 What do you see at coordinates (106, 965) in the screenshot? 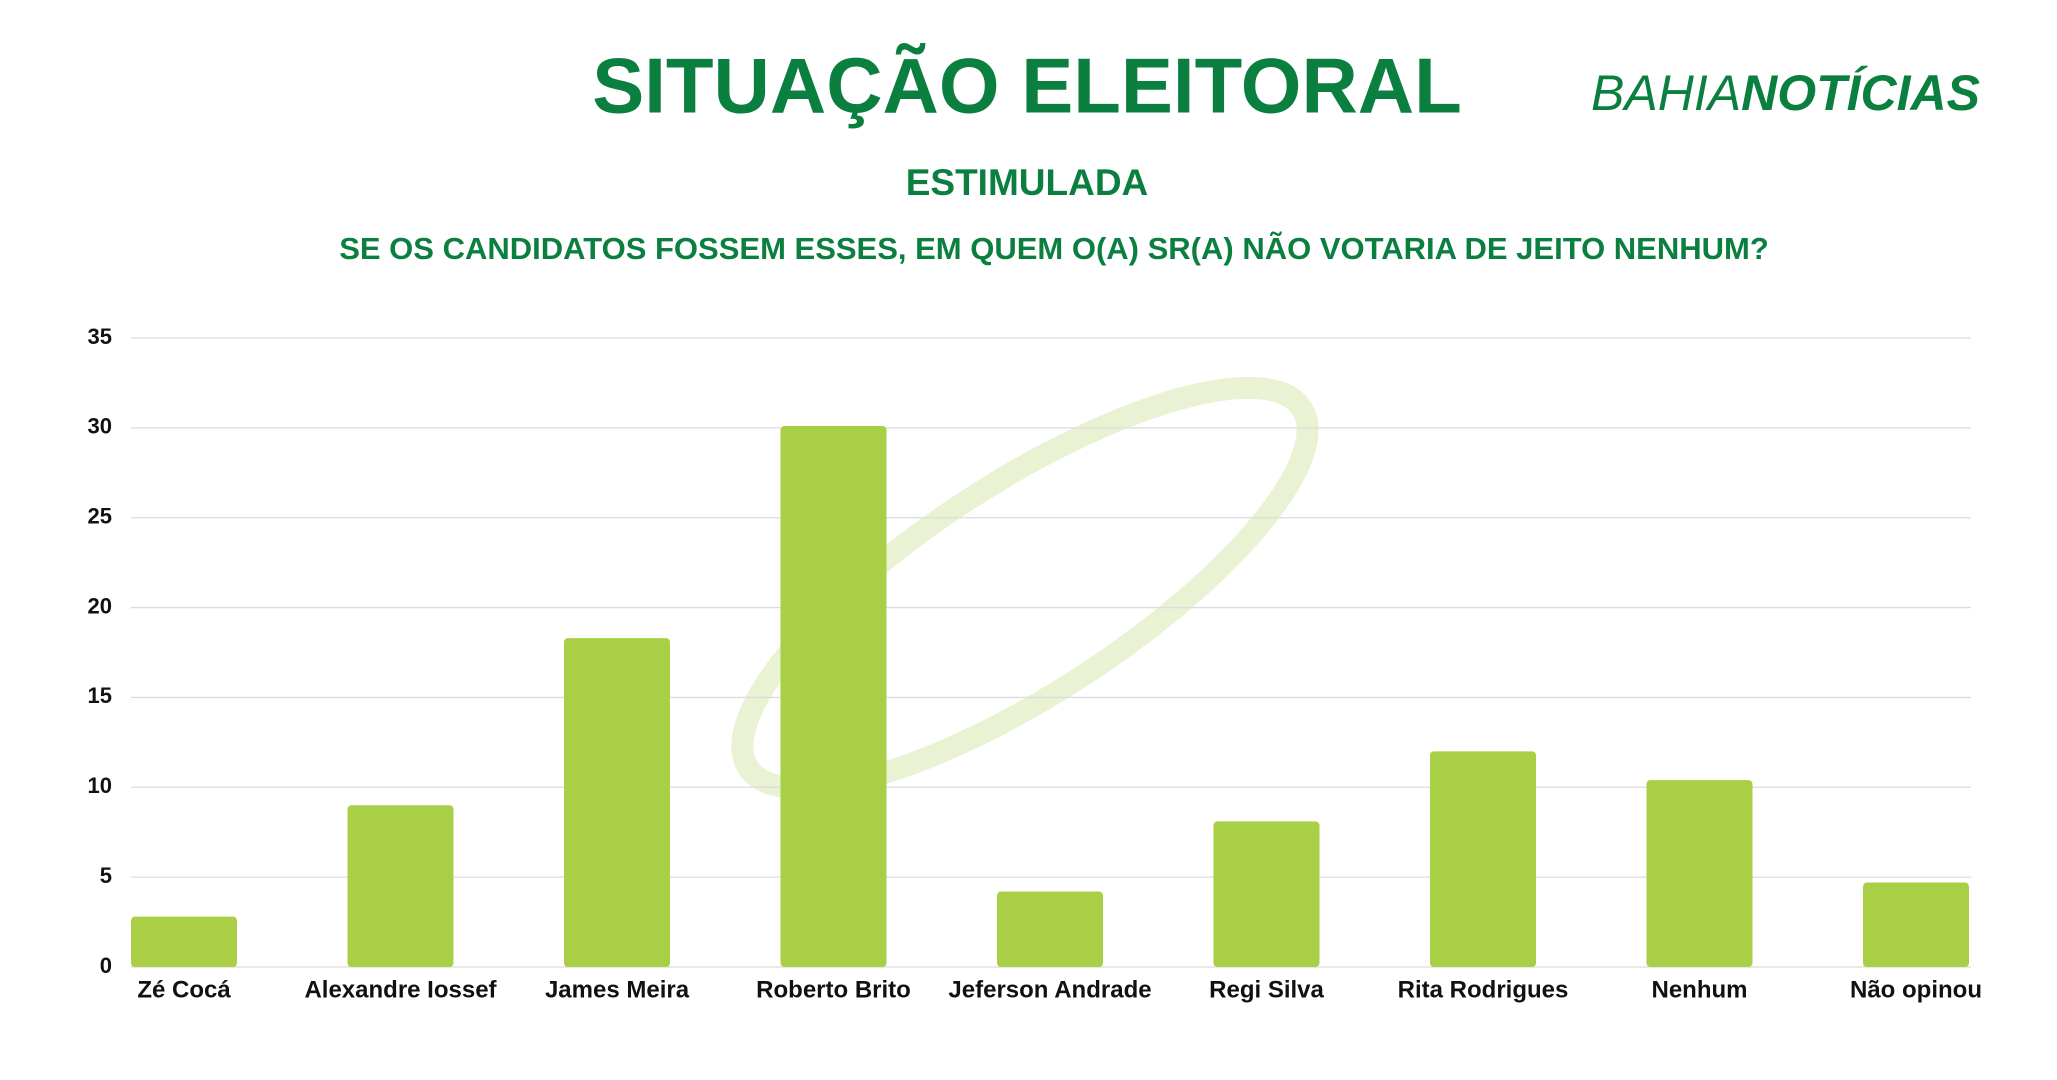
I see `y-tick-label: 0` at bounding box center [106, 965].